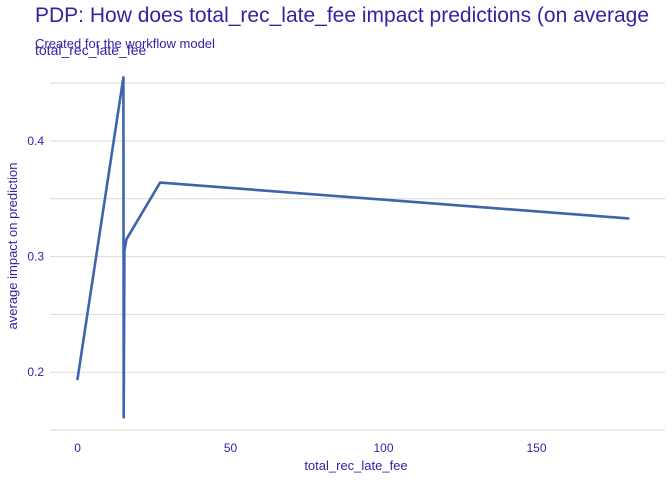 The image size is (672, 480). I want to click on x-tick-label: 50, so click(231, 448).